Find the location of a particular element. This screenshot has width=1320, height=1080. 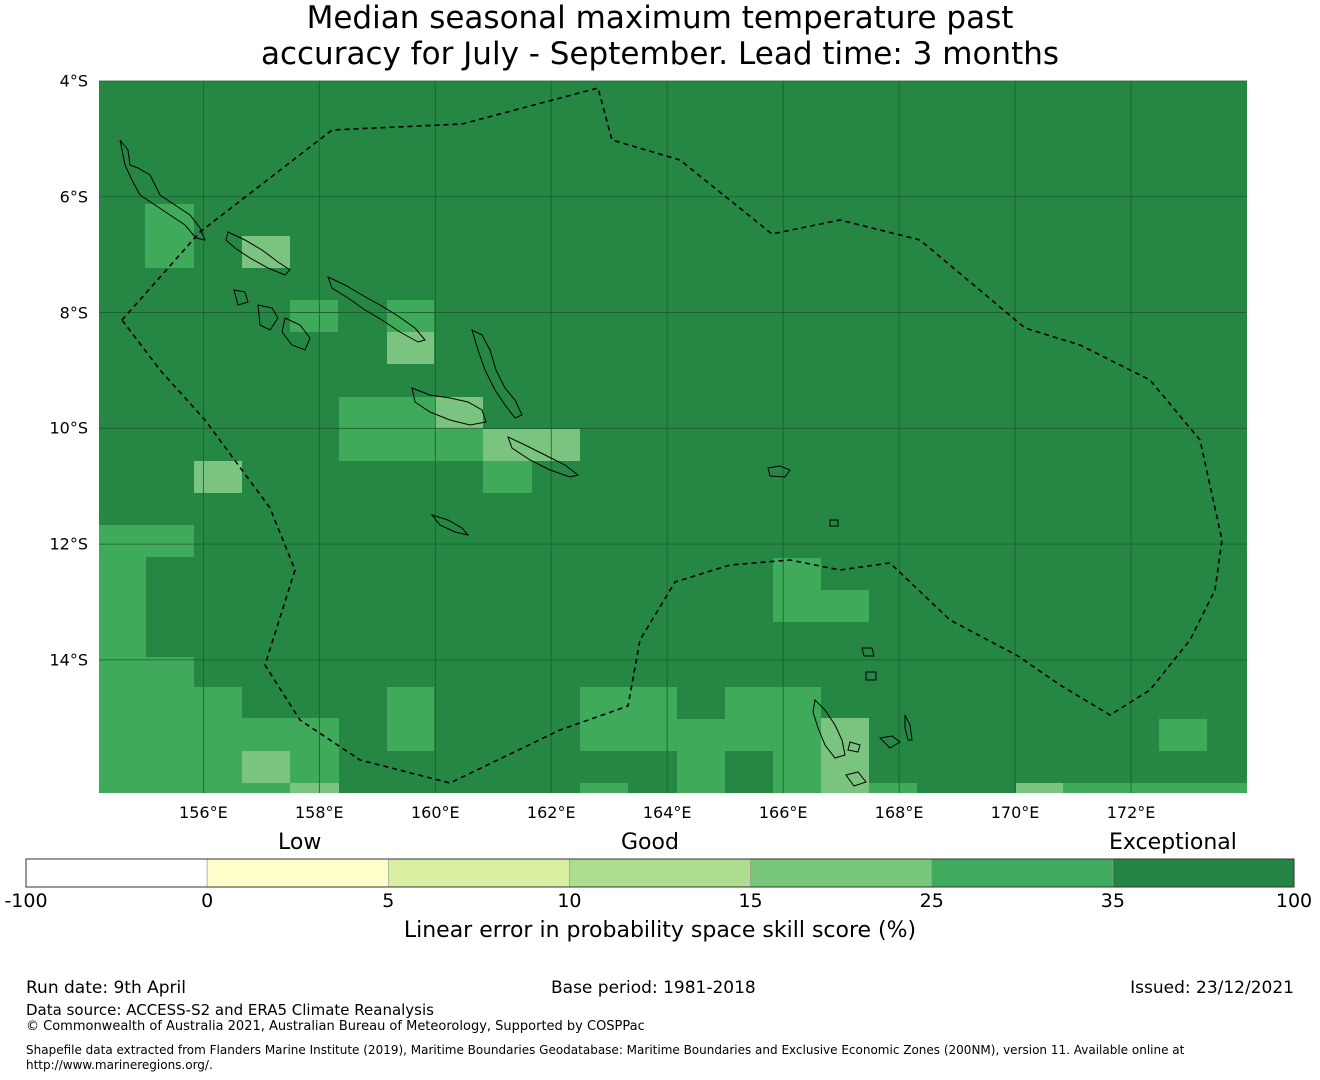

coastline-ambae is located at coordinates (854, 747).